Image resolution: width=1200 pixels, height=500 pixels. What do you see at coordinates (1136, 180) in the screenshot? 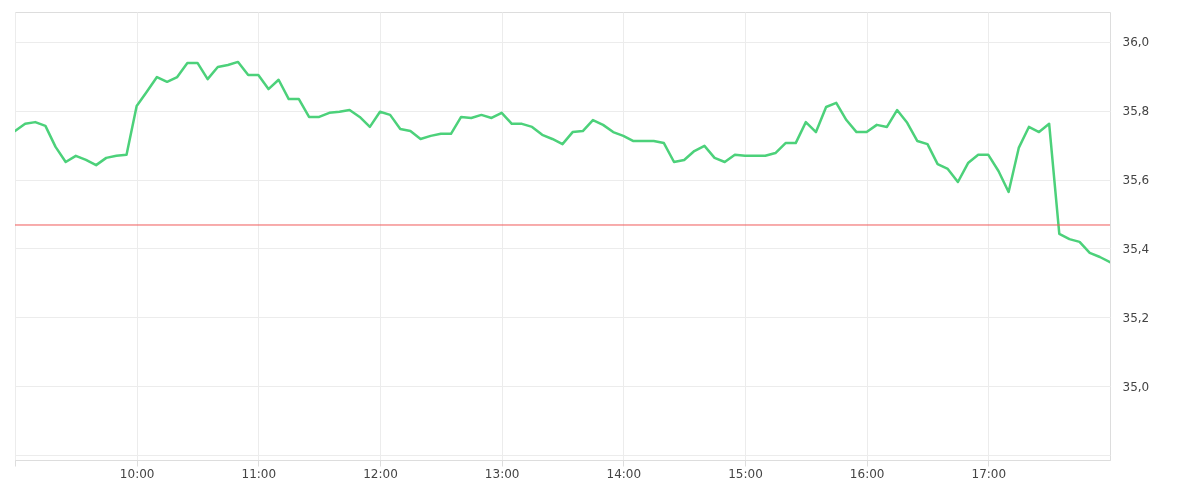
I see `y-tick-label: 35,6` at bounding box center [1136, 180].